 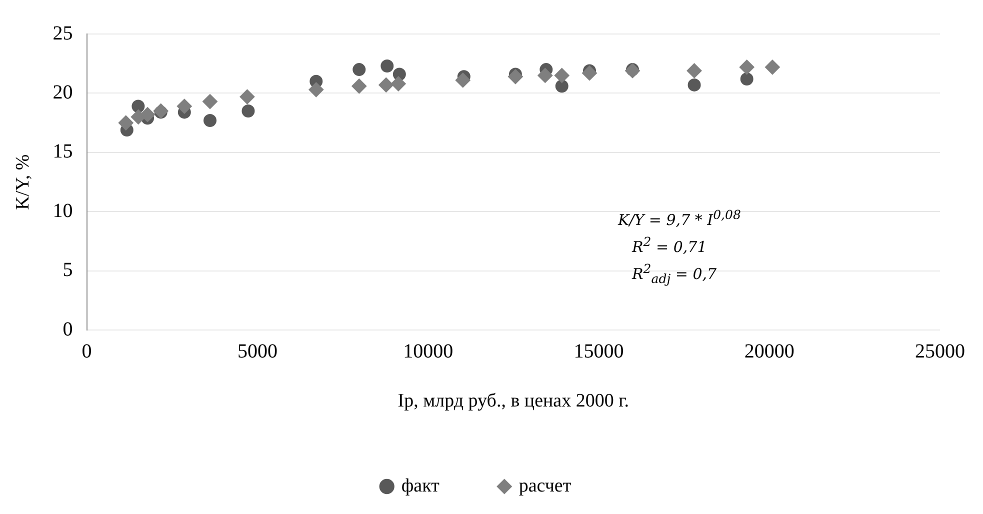 What do you see at coordinates (62, 211) in the screenshot?
I see `y-tick-label: 10` at bounding box center [62, 211].